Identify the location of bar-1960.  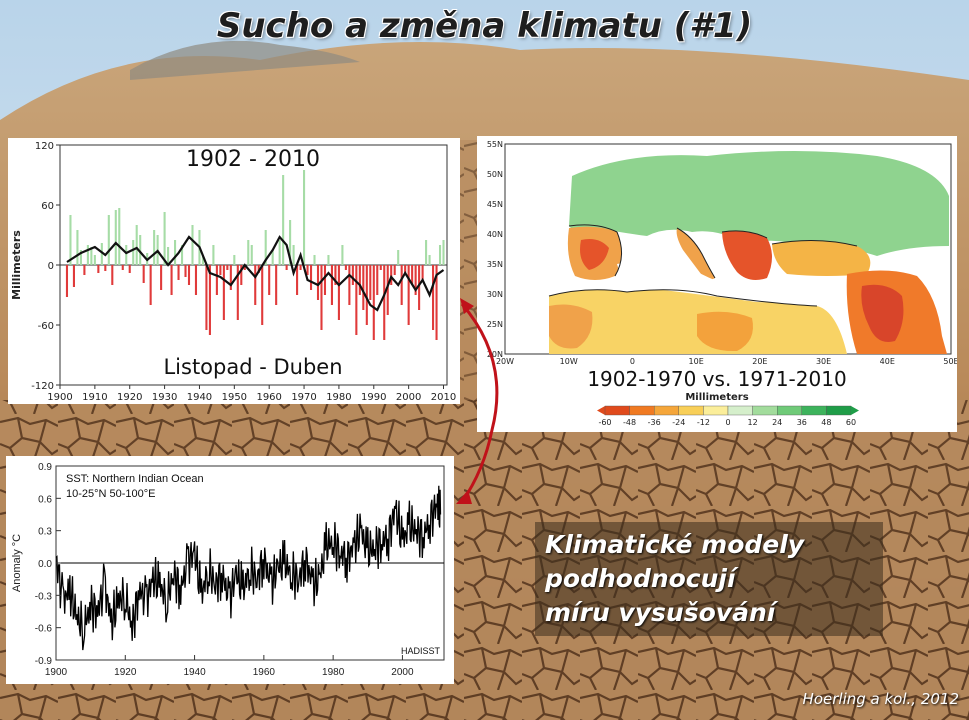
(269, 280).